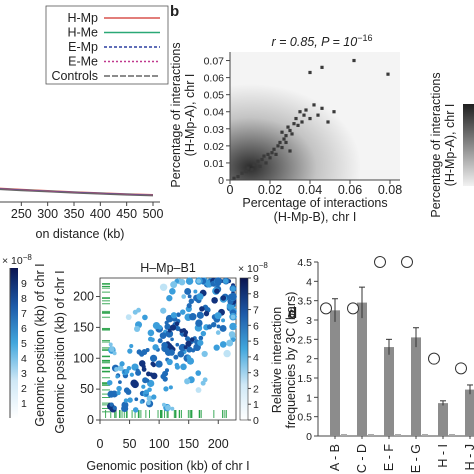 The width and height of the screenshot is (474, 474). Describe the element at coordinates (188, 444) in the screenshot. I see `x-tick-label: 150` at that location.